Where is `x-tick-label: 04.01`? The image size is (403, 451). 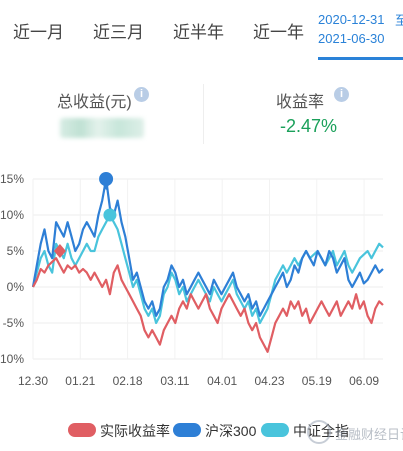
x-tick-label: 04.01 is located at coordinates (222, 381).